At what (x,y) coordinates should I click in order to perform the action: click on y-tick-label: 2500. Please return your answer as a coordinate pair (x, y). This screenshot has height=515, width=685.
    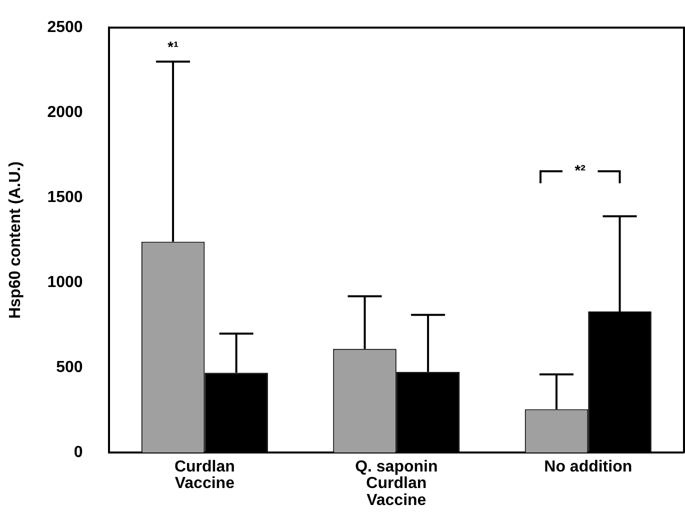
    Looking at the image, I should click on (65, 27).